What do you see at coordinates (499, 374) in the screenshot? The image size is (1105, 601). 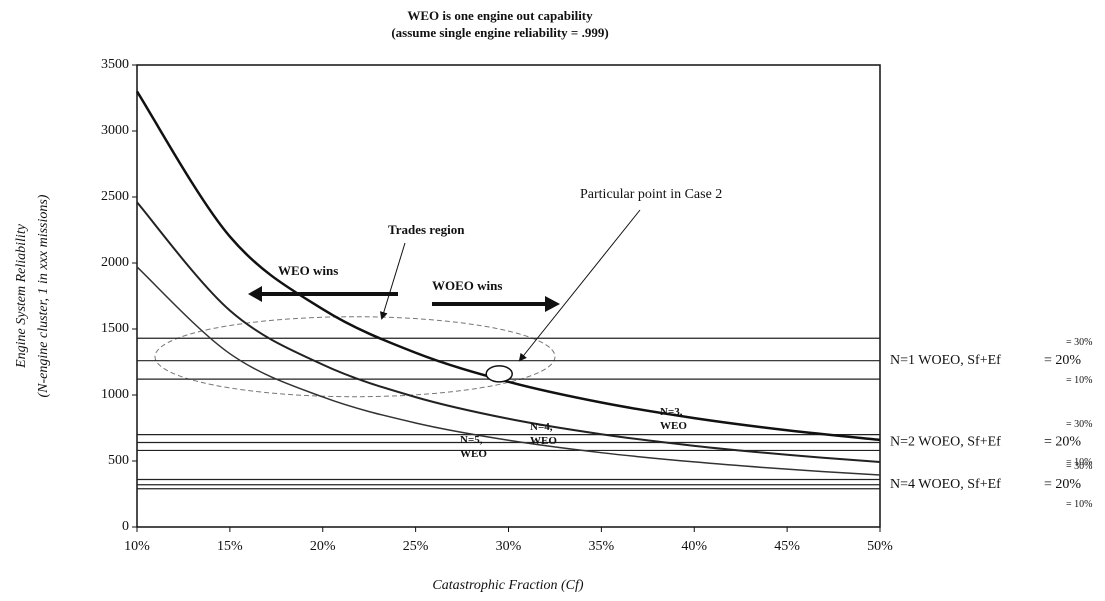 I see `point-marker` at bounding box center [499, 374].